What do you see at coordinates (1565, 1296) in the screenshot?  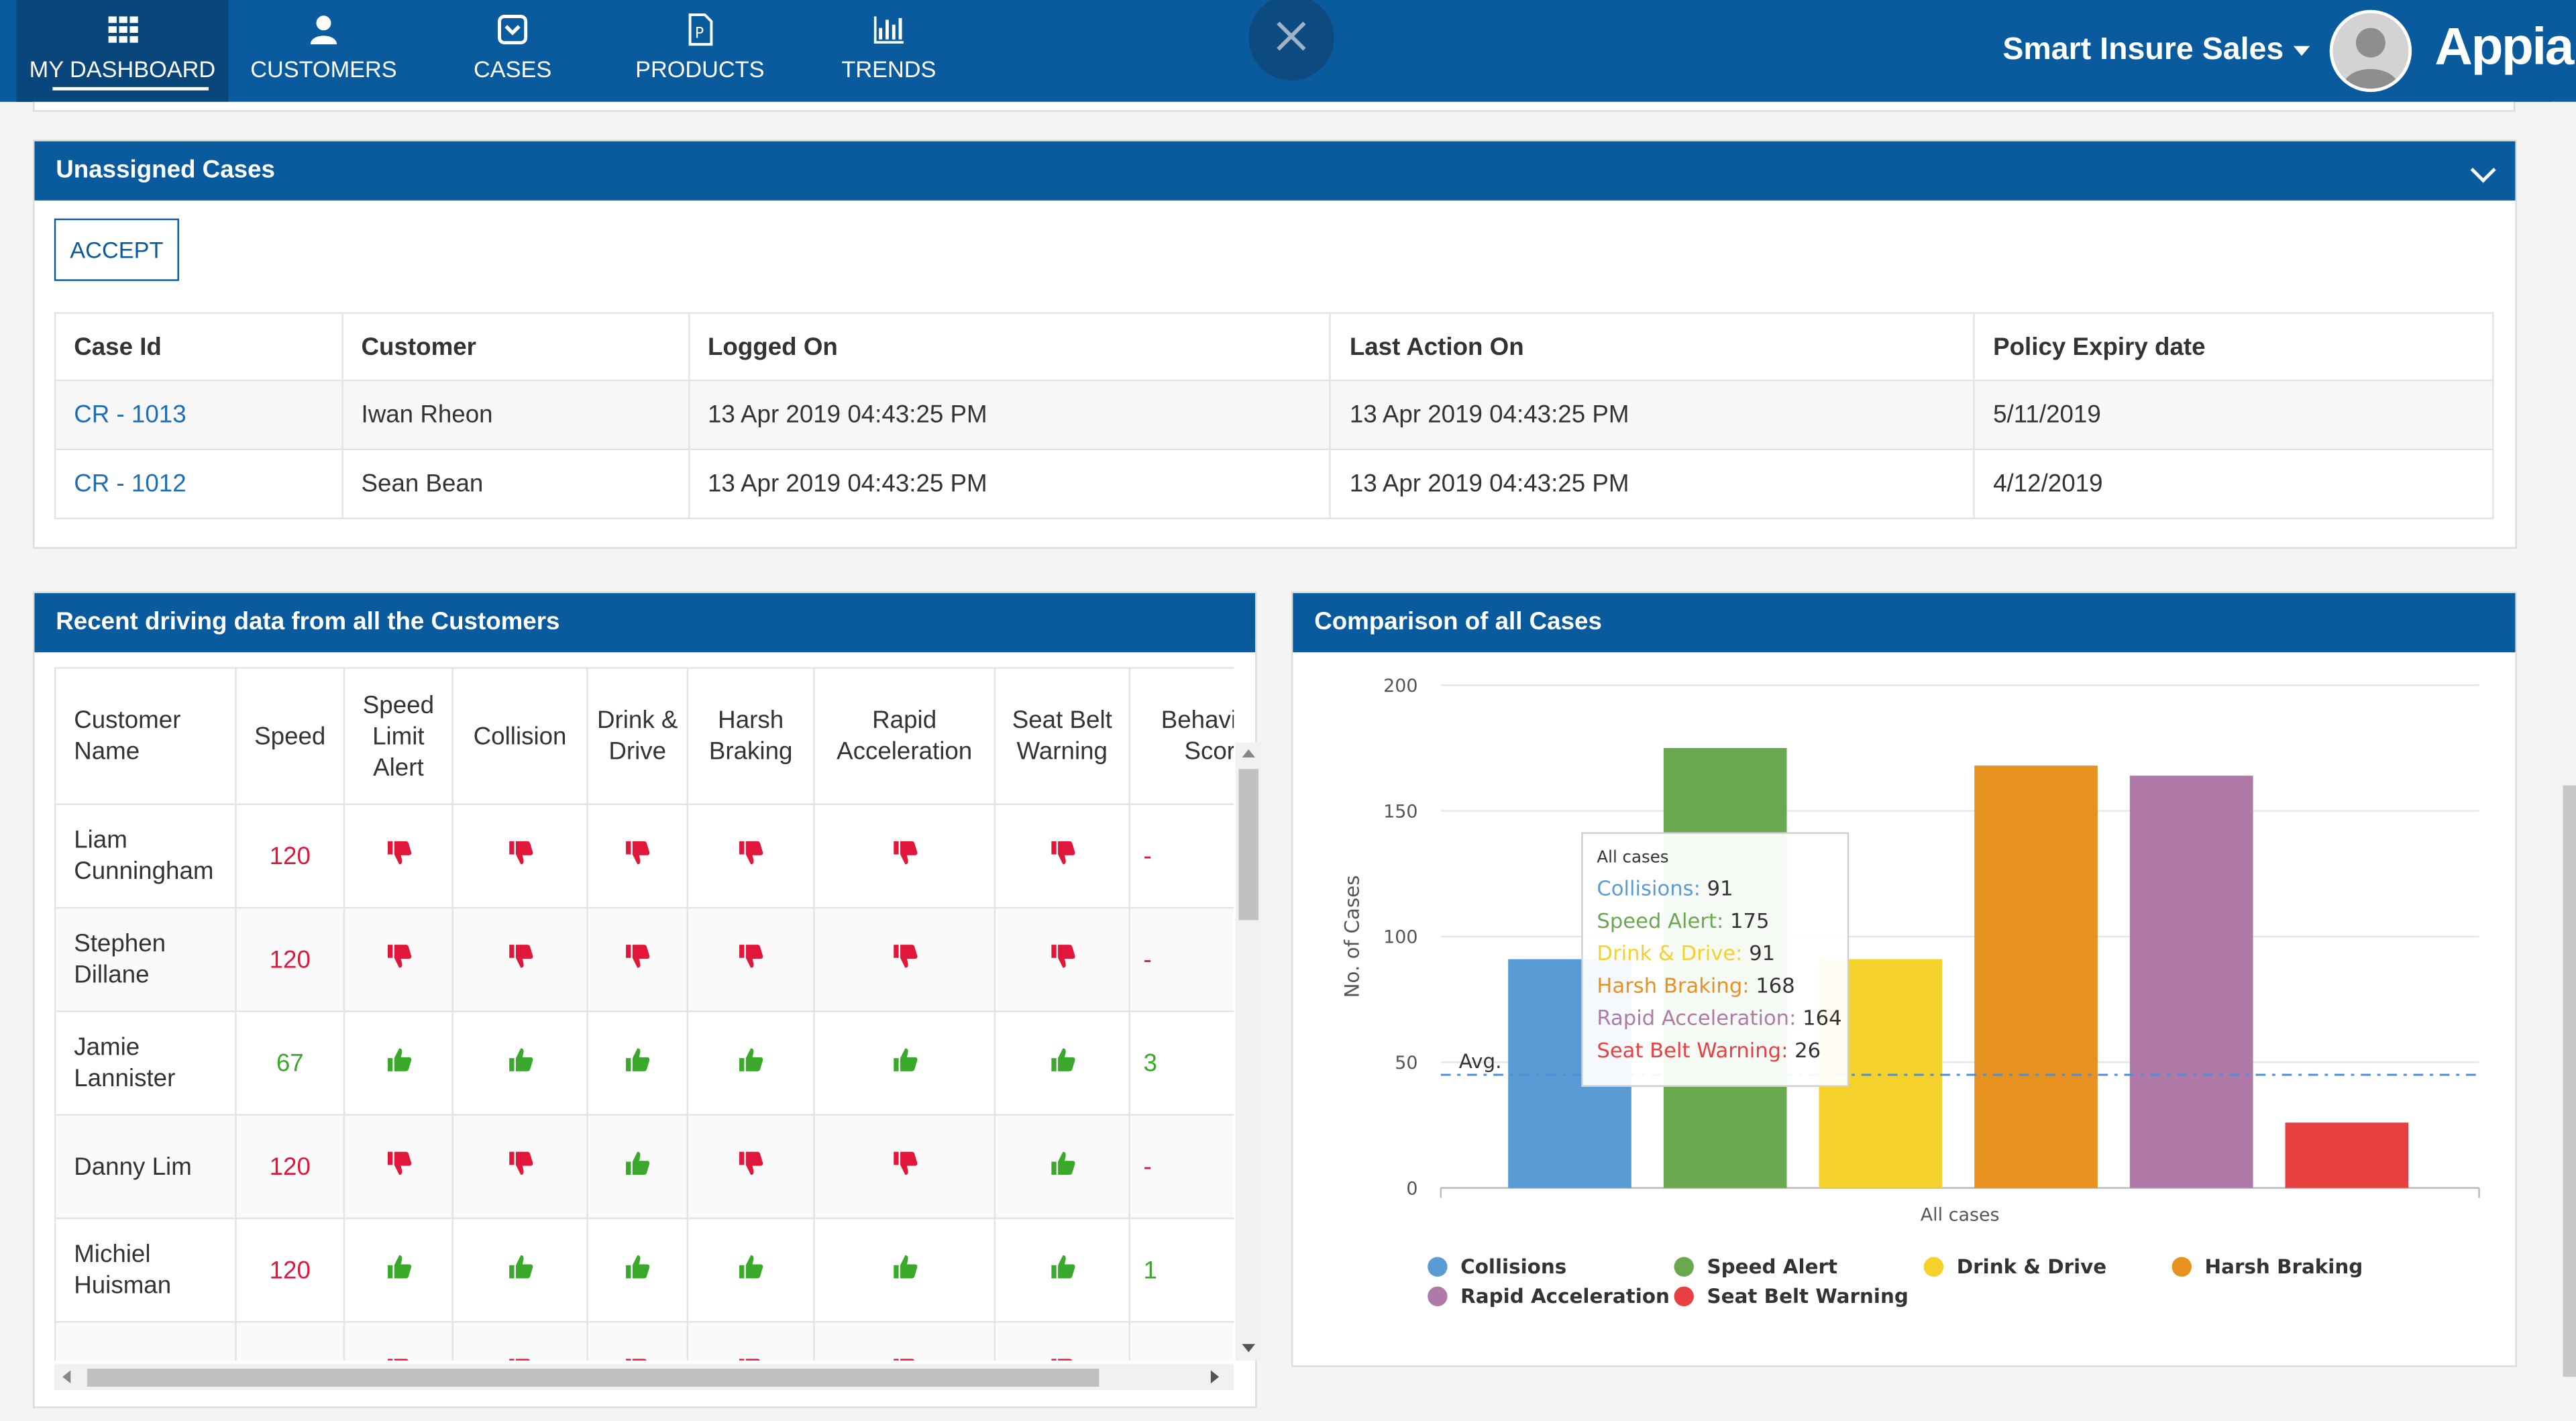 I see `legend-item: Rapid Acceleration` at bounding box center [1565, 1296].